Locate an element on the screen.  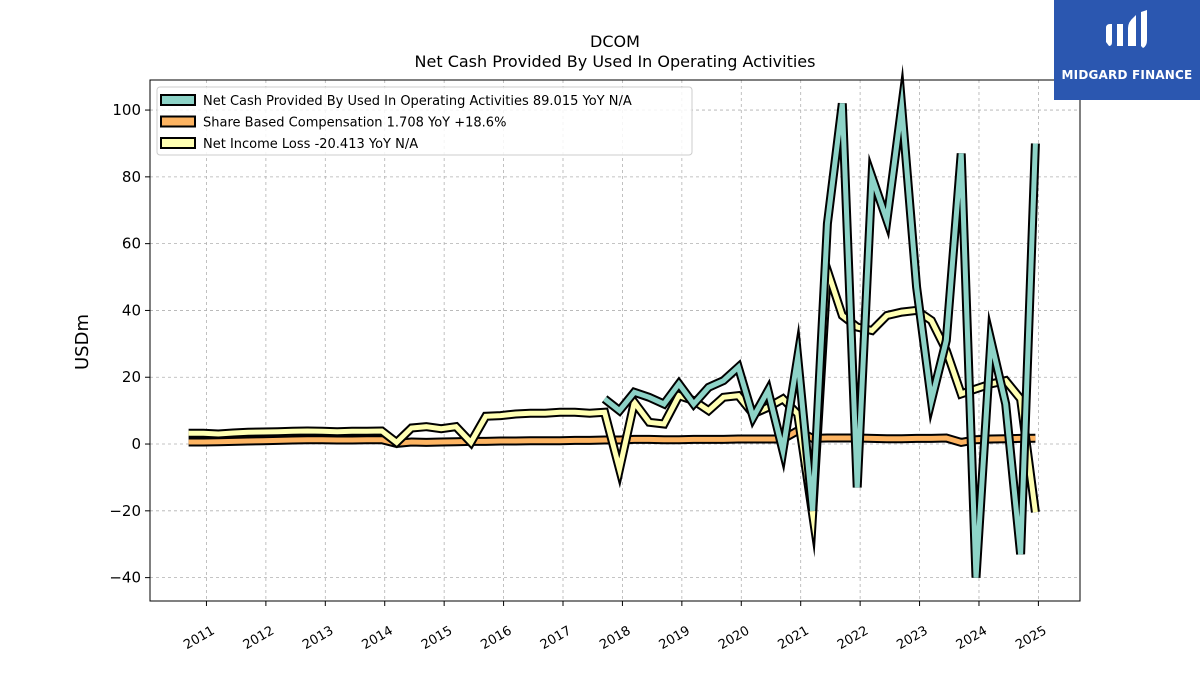
logo-mark-icon is located at coordinates (1126, 29).